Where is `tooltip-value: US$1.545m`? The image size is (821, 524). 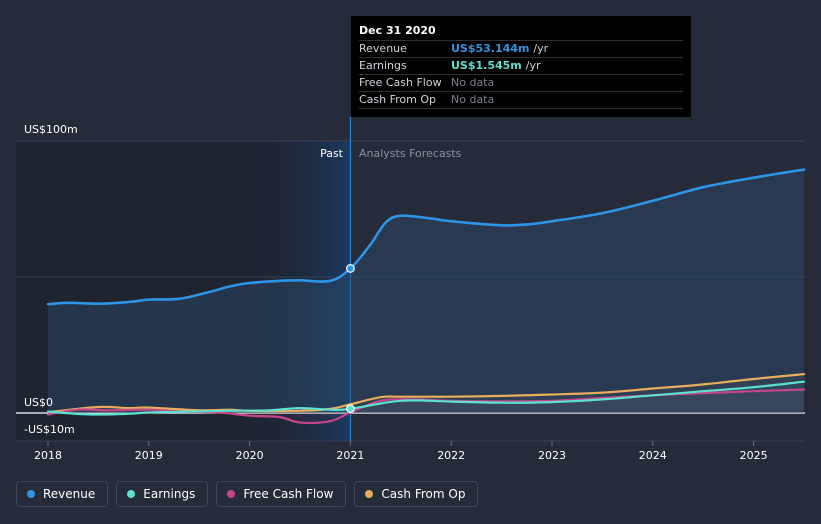 tooltip-value: US$1.545m is located at coordinates (486, 65).